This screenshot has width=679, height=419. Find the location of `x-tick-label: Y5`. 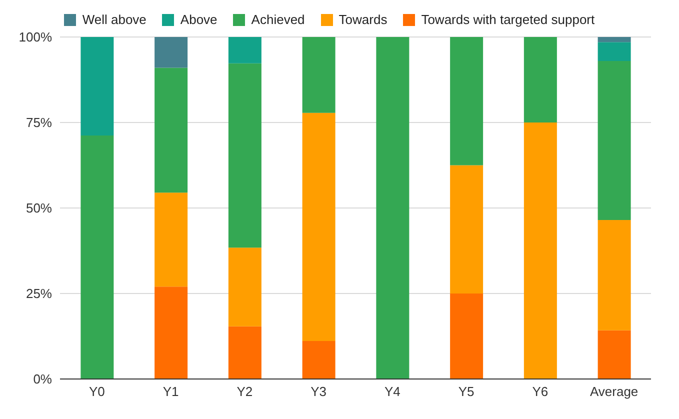

x-tick-label: Y5 is located at coordinates (466, 392).